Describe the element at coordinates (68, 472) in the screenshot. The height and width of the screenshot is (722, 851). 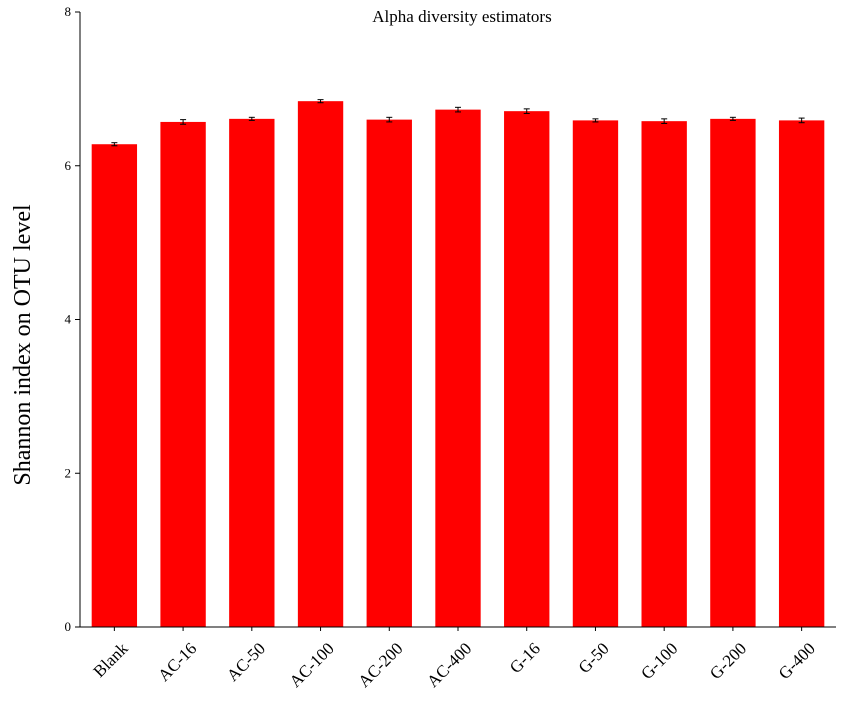
I see `y-tick-label: 2` at that location.